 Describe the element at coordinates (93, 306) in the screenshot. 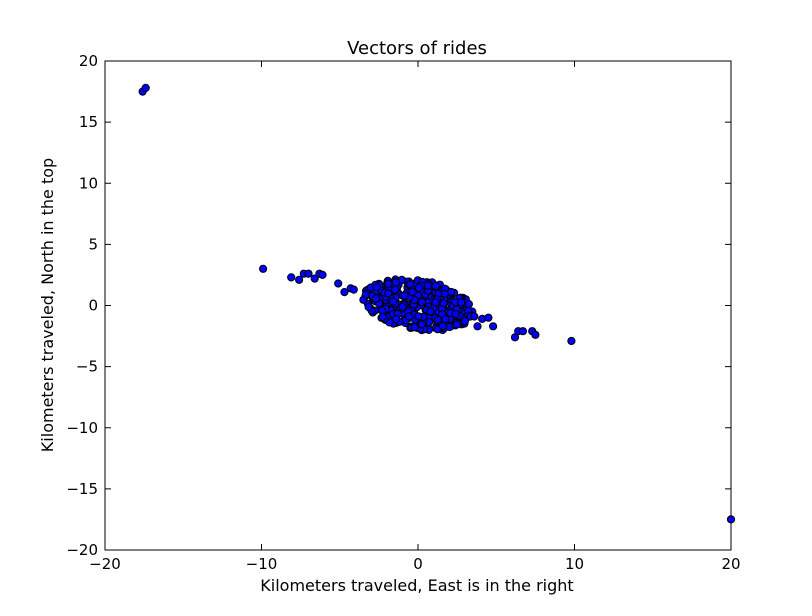

I see `y-tick-label: 0` at that location.